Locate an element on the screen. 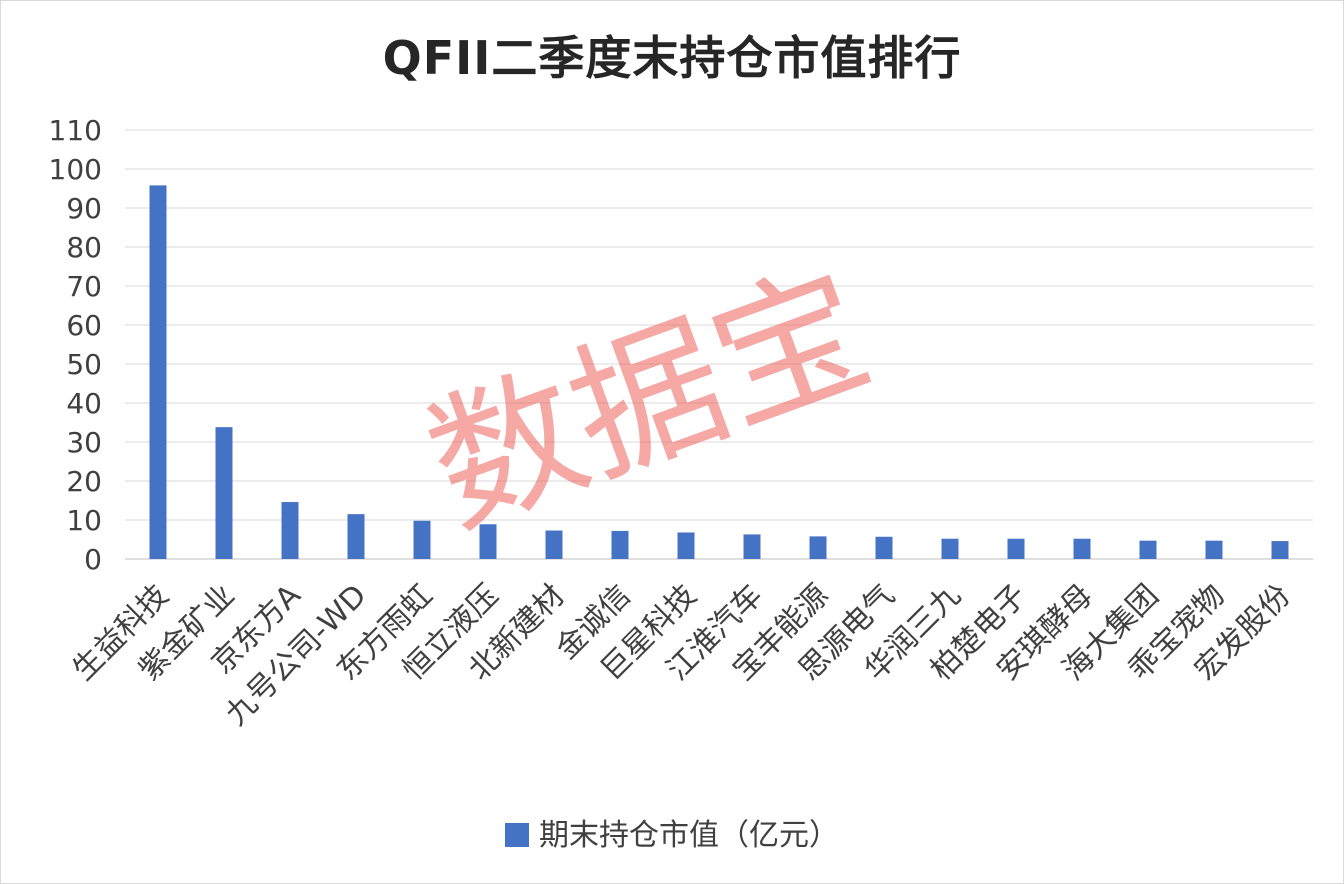  y-tick-label: 30 is located at coordinates (84, 442).